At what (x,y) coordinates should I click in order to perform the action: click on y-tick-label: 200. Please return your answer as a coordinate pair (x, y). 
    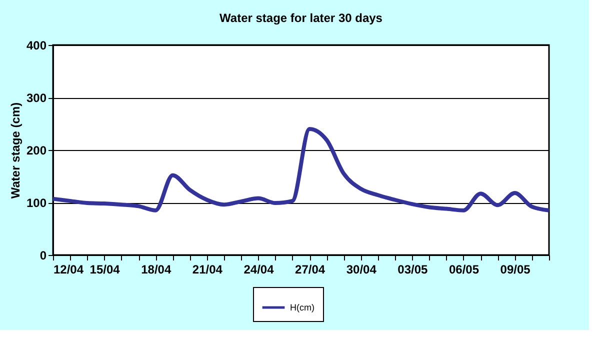
    Looking at the image, I should click on (36, 151).